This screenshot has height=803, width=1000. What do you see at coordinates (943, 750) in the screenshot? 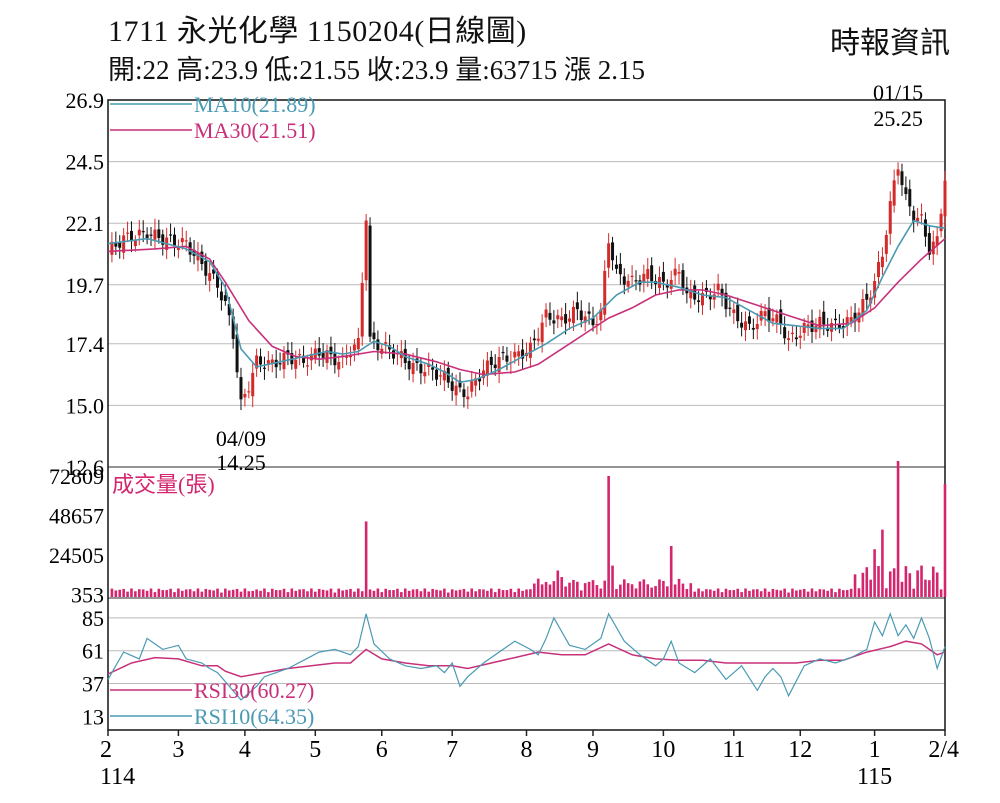
I see `x-month-label: 2/4` at bounding box center [943, 750].